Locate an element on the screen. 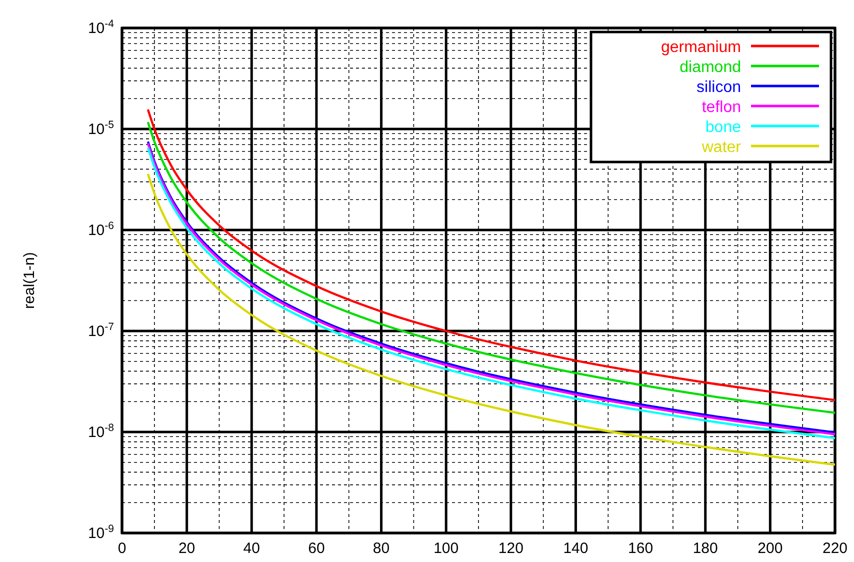  x-tick-label: 100 is located at coordinates (446, 548).